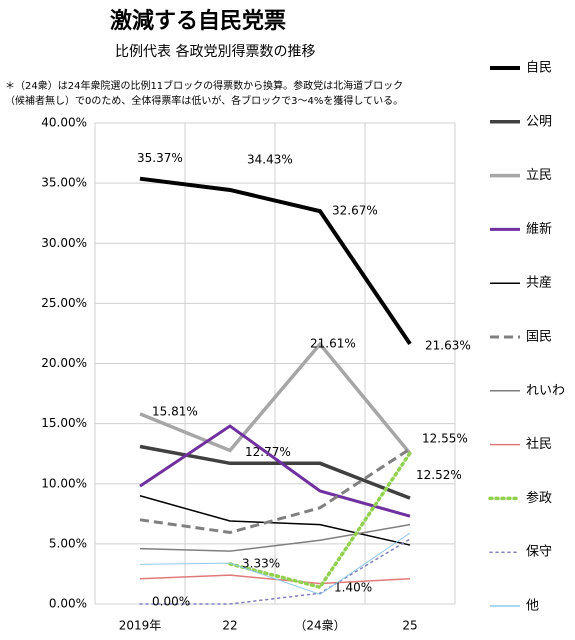  Describe the element at coordinates (539, 121) in the screenshot. I see `legend-label: 公明` at that location.